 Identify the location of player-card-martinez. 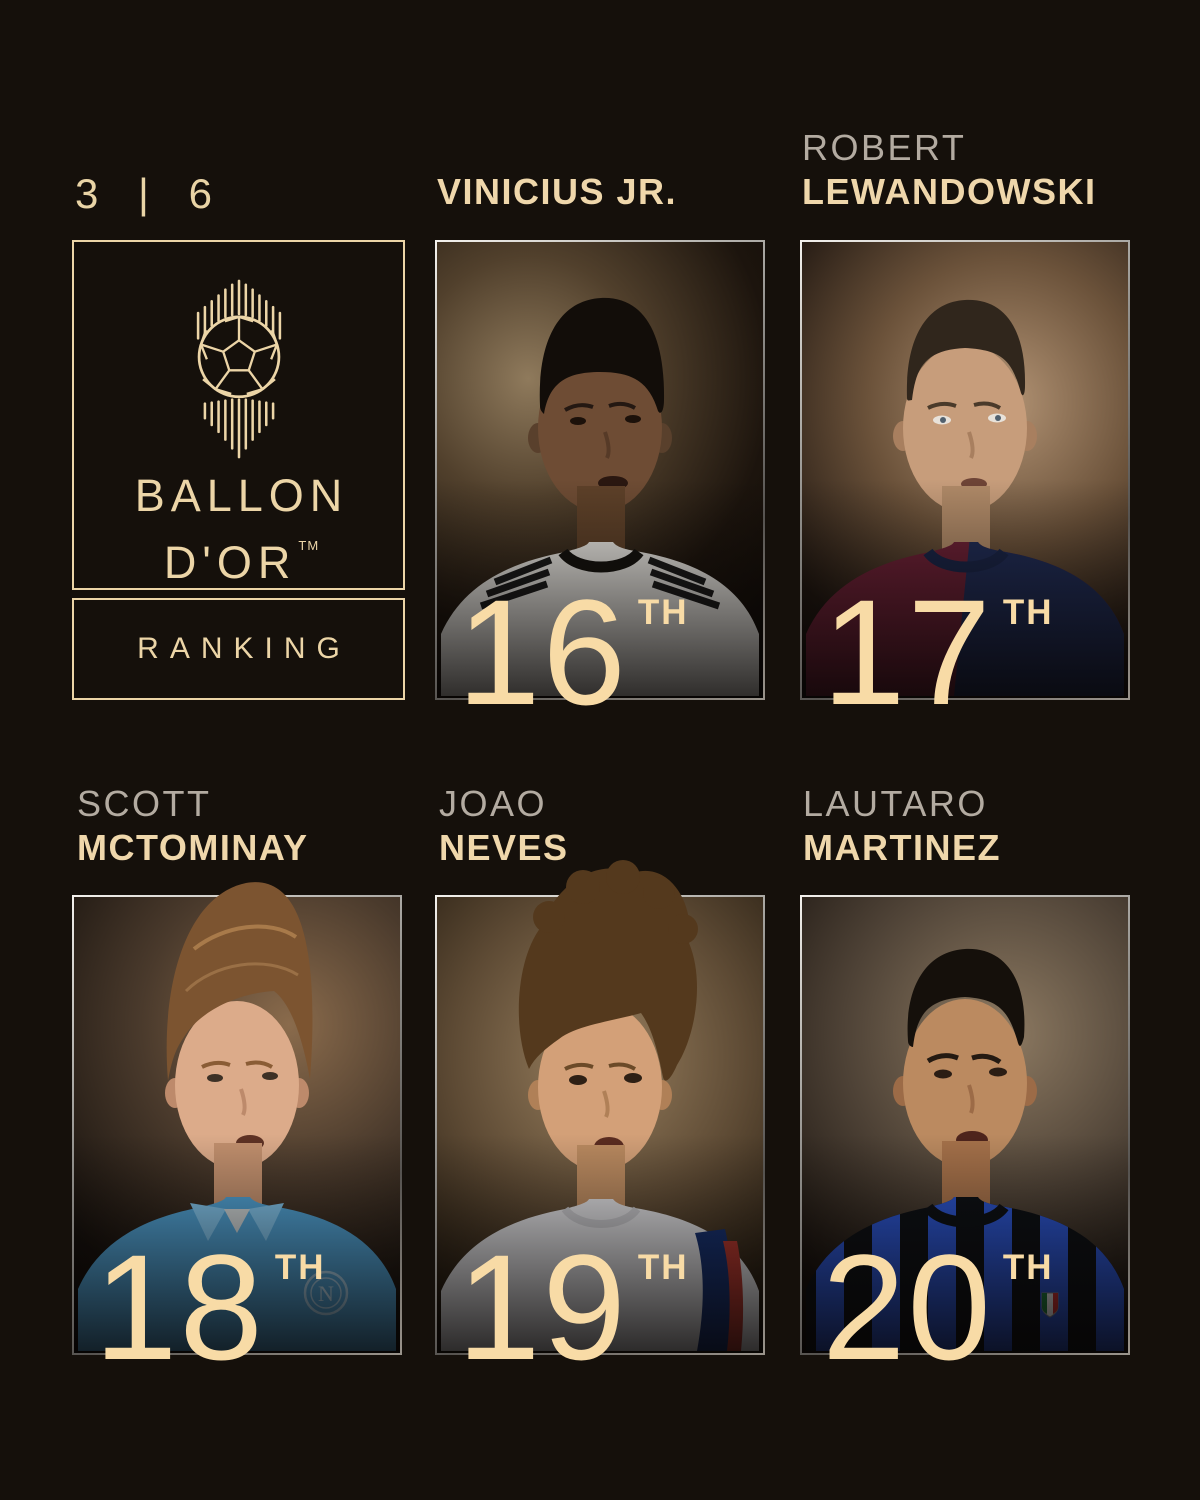
(965, 1125).